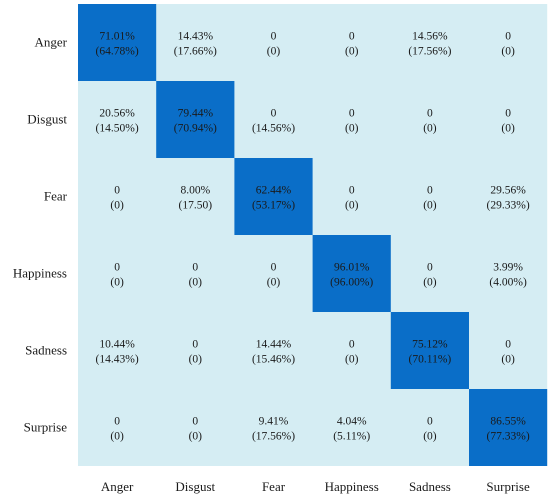  What do you see at coordinates (274, 345) in the screenshot?
I see `cell-primary-value: 14.44%` at bounding box center [274, 345].